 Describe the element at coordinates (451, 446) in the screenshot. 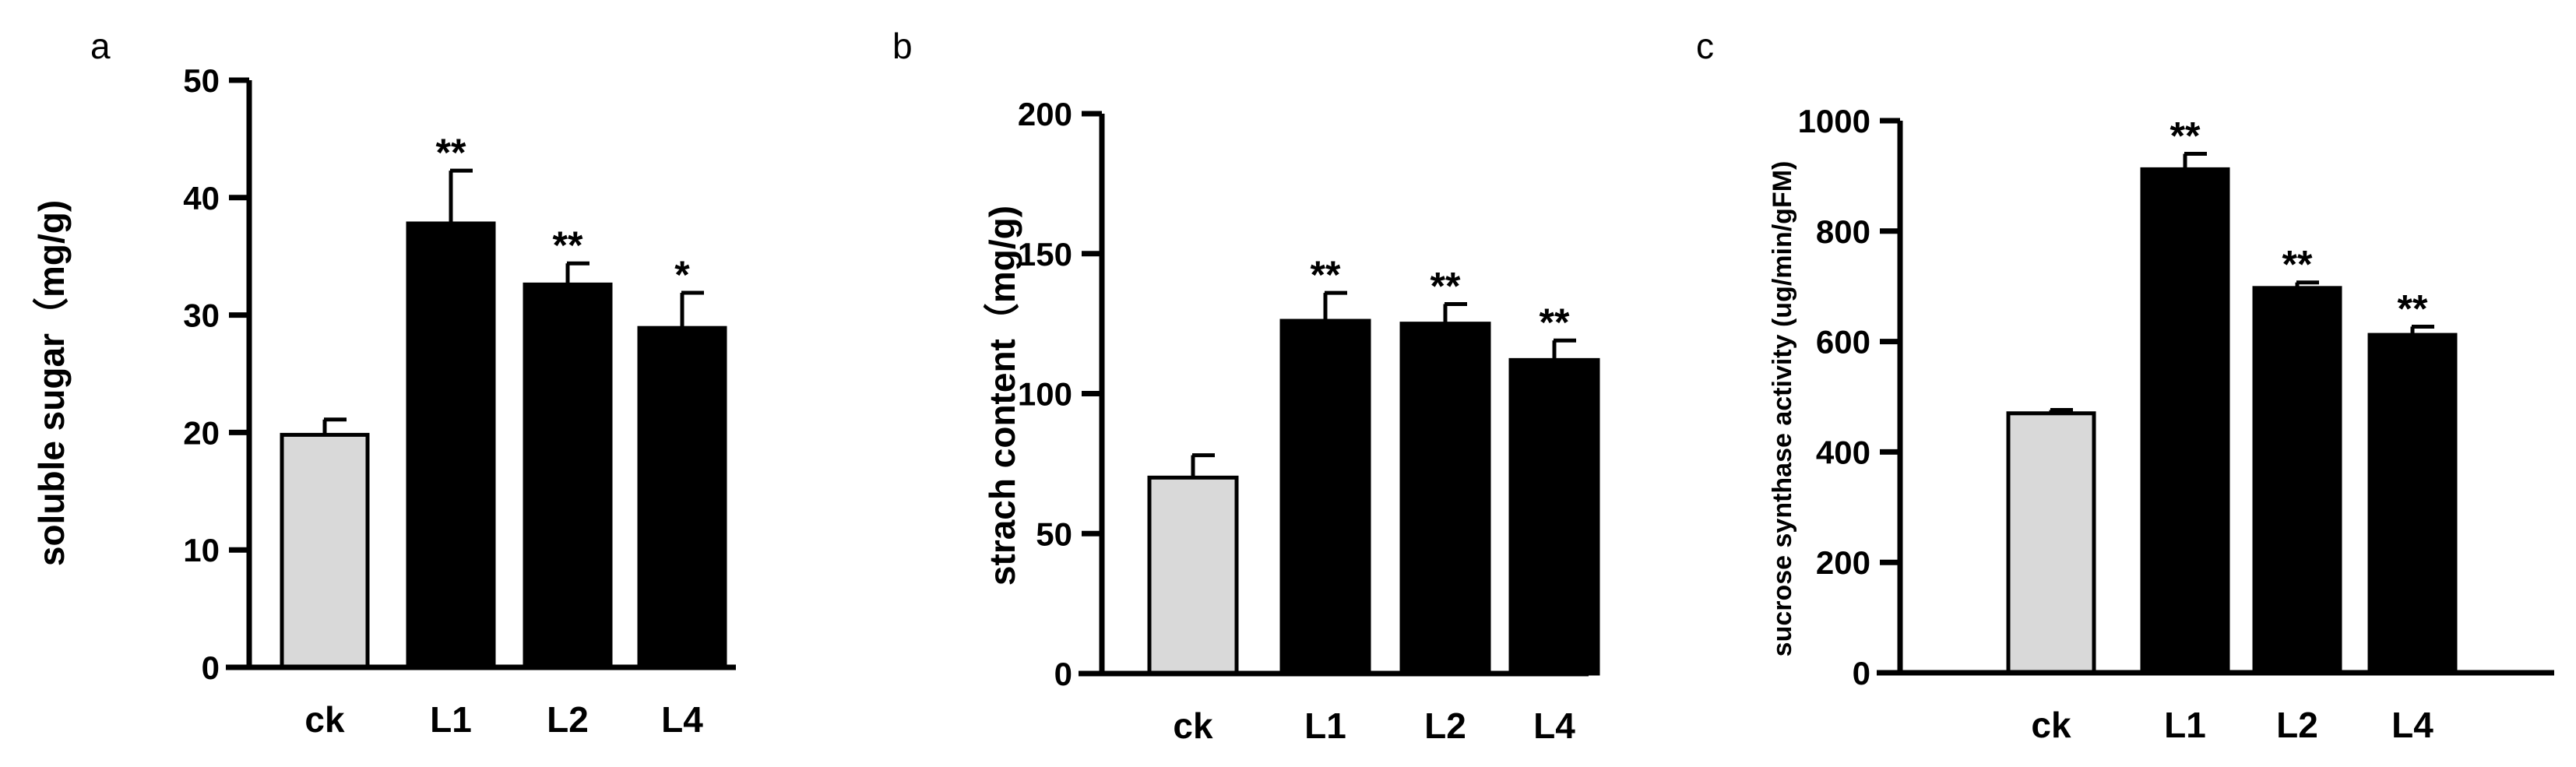

I see `bar-a-L1` at that location.